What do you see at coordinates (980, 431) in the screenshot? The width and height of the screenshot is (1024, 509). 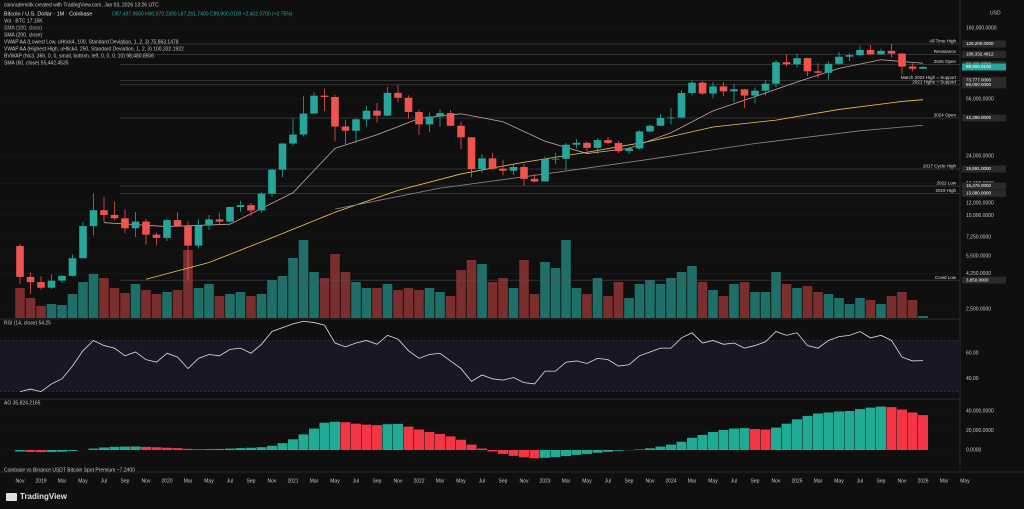 I see `y-tick-label: 20,000.0000` at bounding box center [980, 431].